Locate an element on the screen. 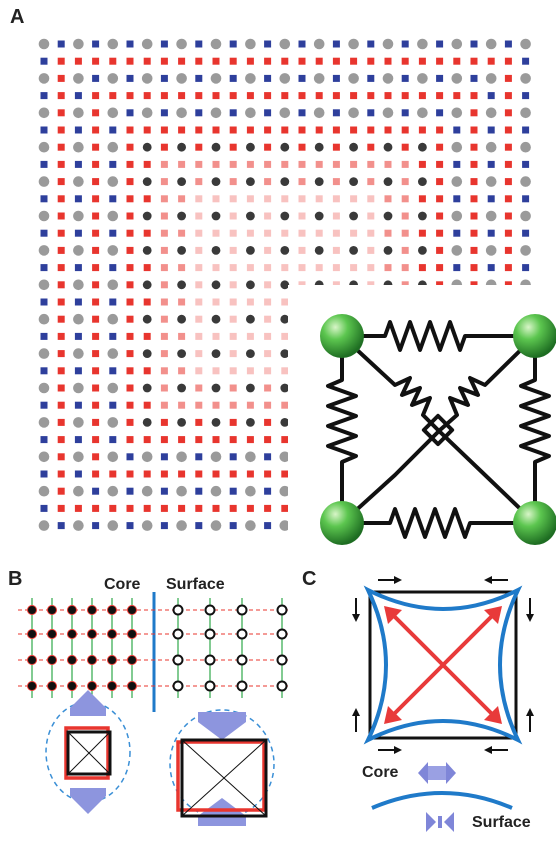 The image size is (556, 843). node-top-left is located at coordinates (342, 336).